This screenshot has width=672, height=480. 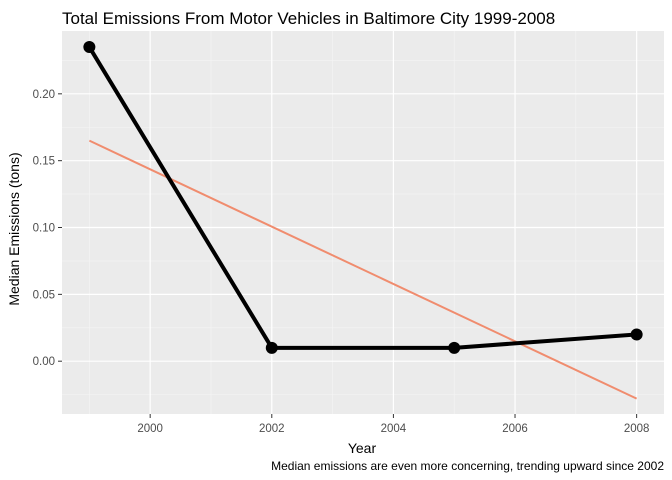 What do you see at coordinates (515, 429) in the screenshot?
I see `x-tick-label: 2006` at bounding box center [515, 429].